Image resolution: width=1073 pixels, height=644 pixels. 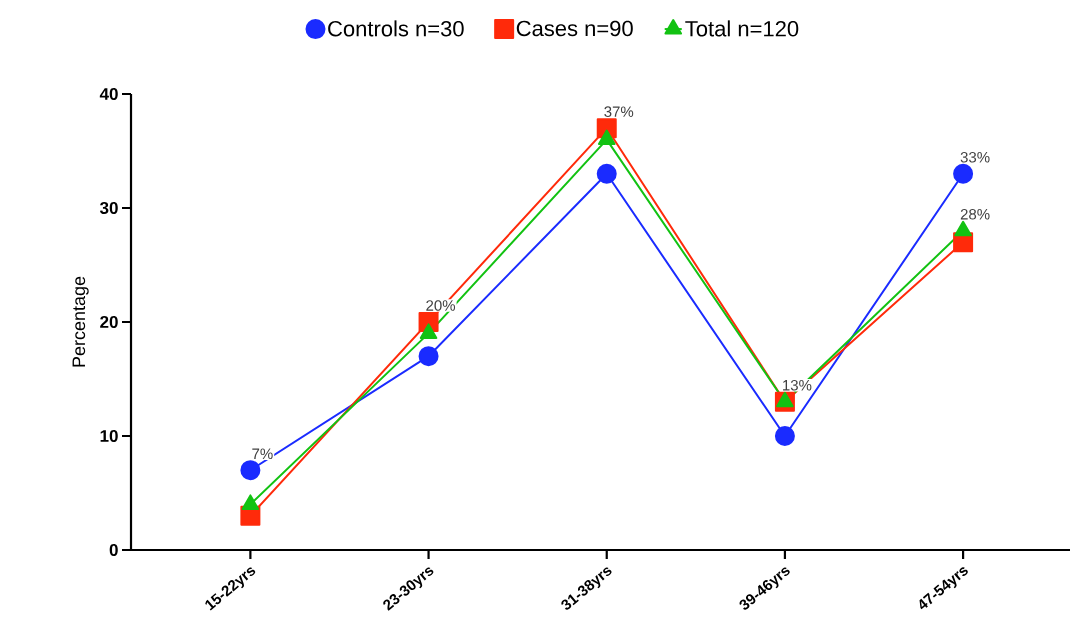 I want to click on data-label: 37%, so click(x=619, y=111).